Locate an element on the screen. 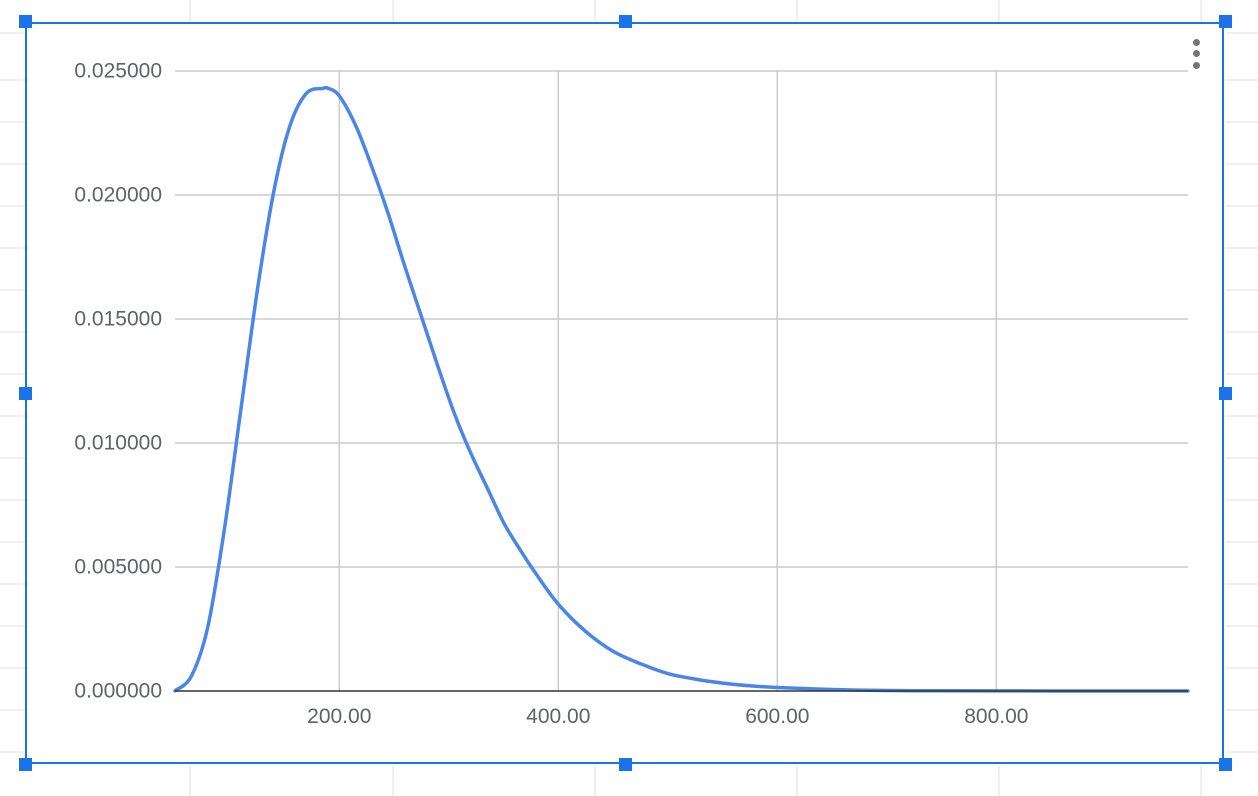 This screenshot has width=1258, height=796. resize-handle-bottom-right is located at coordinates (1225, 764).